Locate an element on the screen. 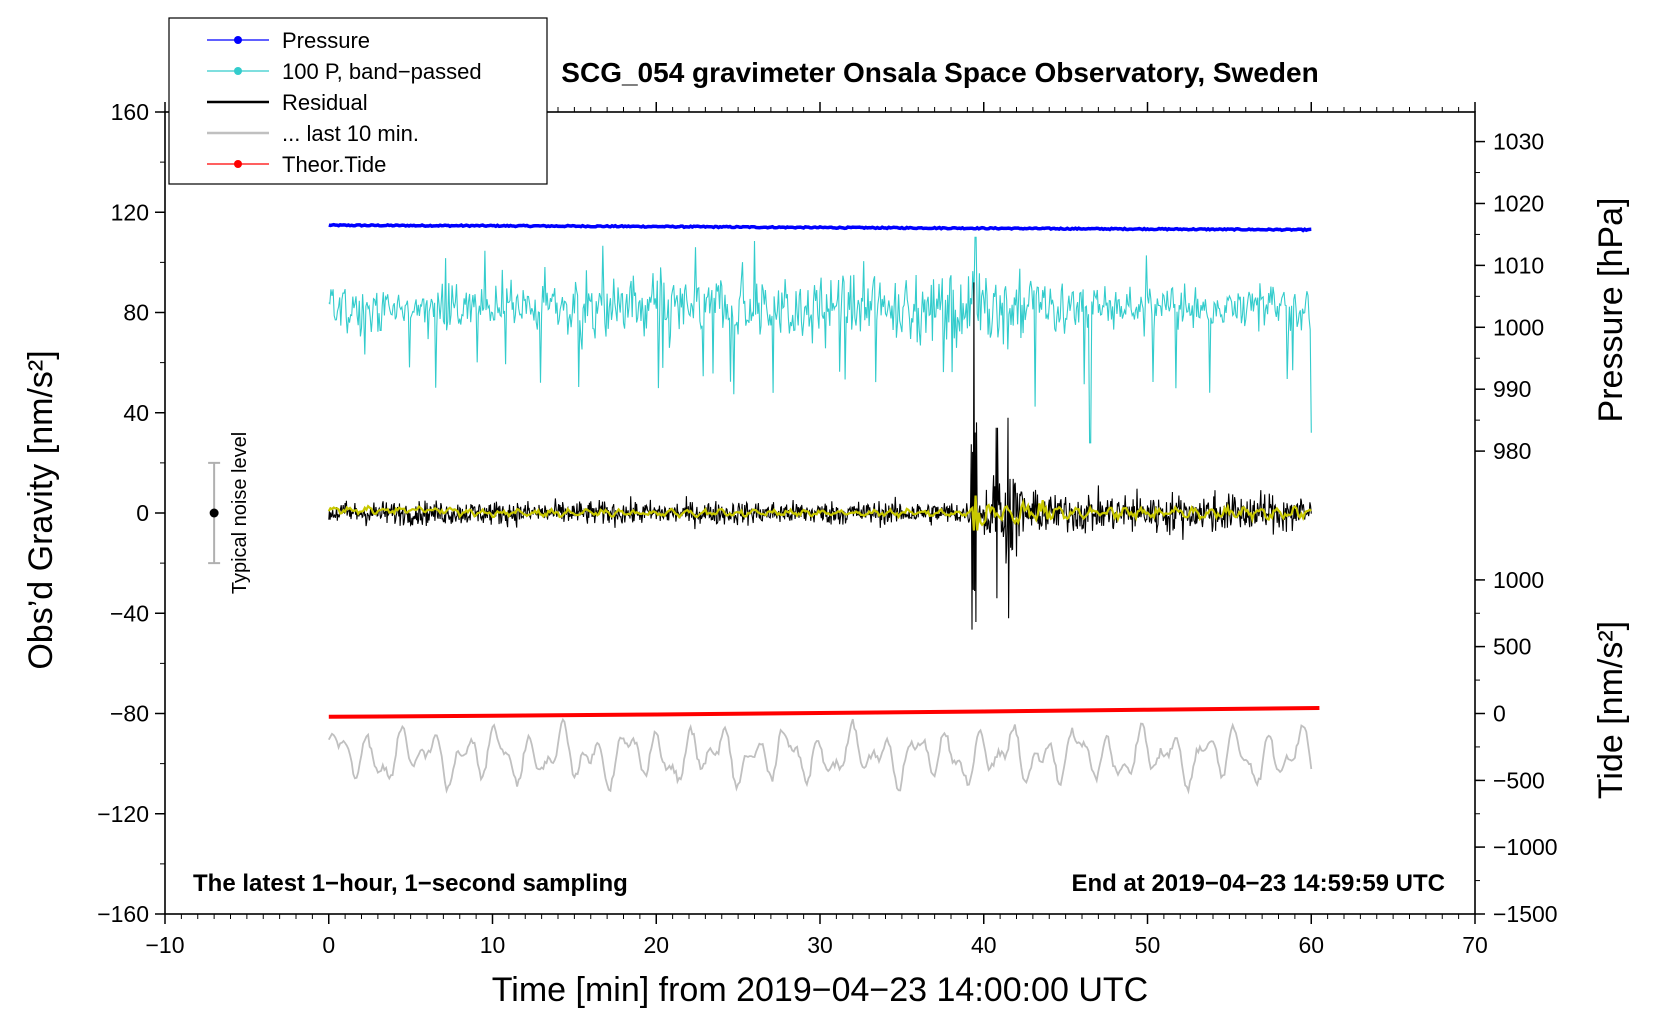 The height and width of the screenshot is (1020, 1660). legend-label: Pressure is located at coordinates (326, 40).